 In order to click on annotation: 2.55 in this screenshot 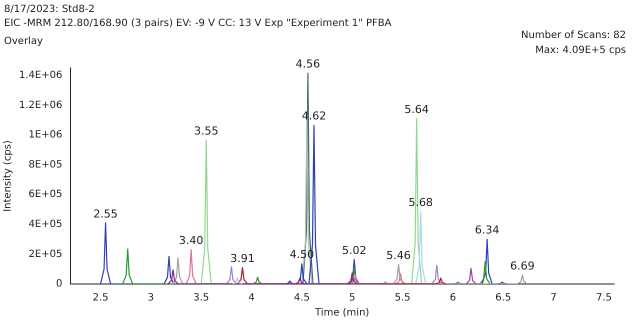, I will do `click(105, 213)`.